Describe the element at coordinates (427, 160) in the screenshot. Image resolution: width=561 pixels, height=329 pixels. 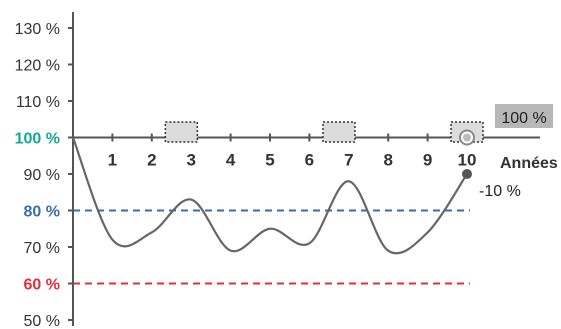
I see `x-tick-label: 9` at that location.